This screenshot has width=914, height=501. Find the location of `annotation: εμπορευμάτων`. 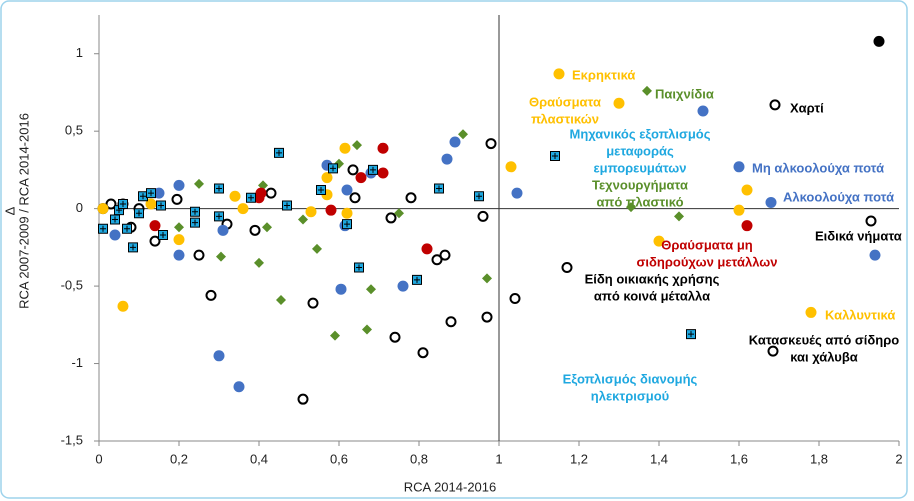

annotation: εμπορευμάτων is located at coordinates (639, 167).